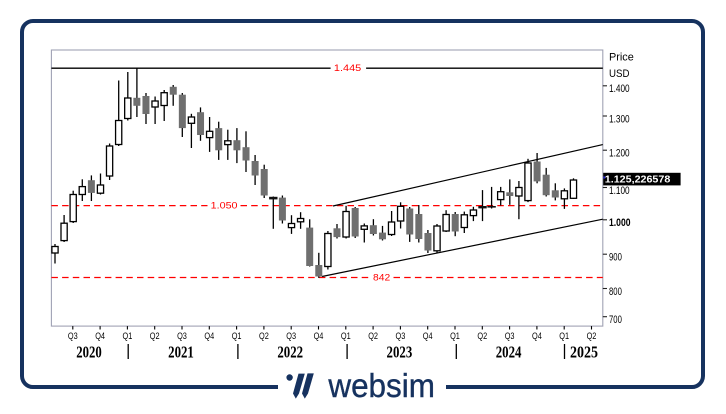 The height and width of the screenshot is (414, 726). What do you see at coordinates (620, 223) in the screenshot?
I see `svg-text: 1.000` at bounding box center [620, 223].